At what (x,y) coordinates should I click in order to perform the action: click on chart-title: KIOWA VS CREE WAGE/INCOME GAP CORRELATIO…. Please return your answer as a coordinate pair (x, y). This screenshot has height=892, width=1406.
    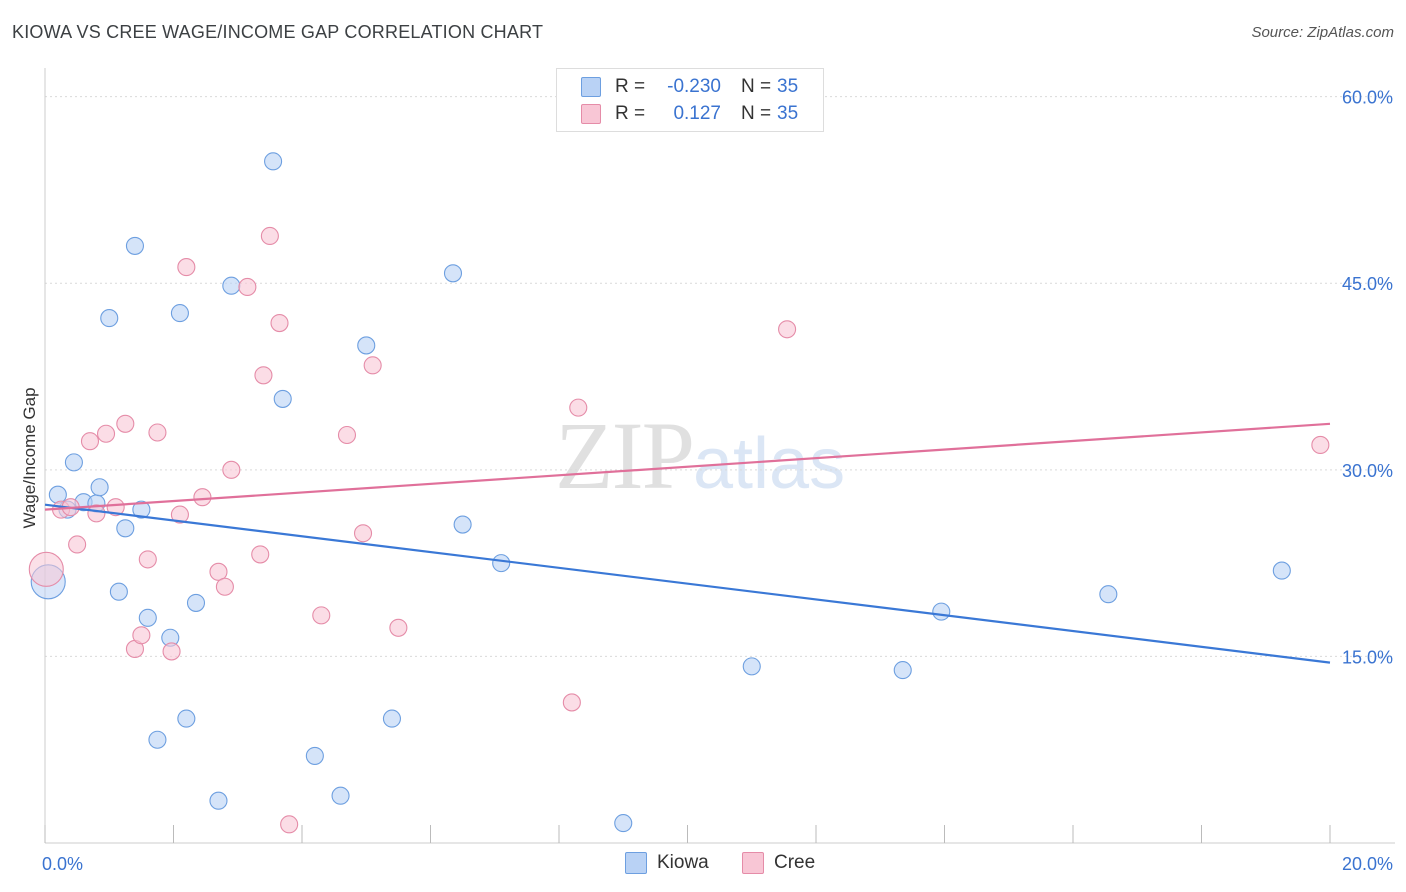
    Looking at the image, I should click on (278, 32).